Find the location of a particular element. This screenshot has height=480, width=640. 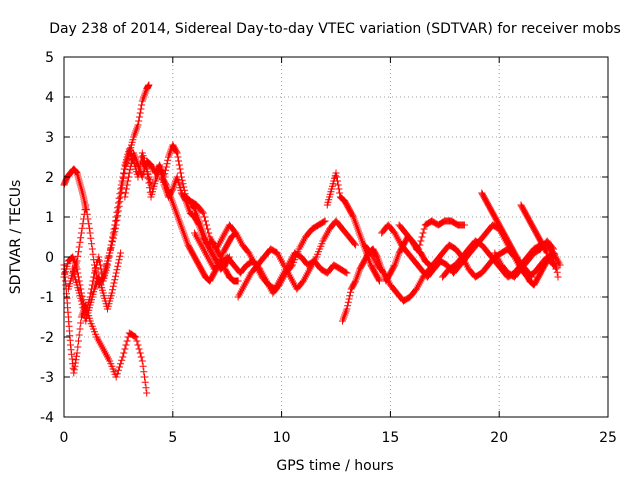

series-sat-d is located at coordinates (108, 187).